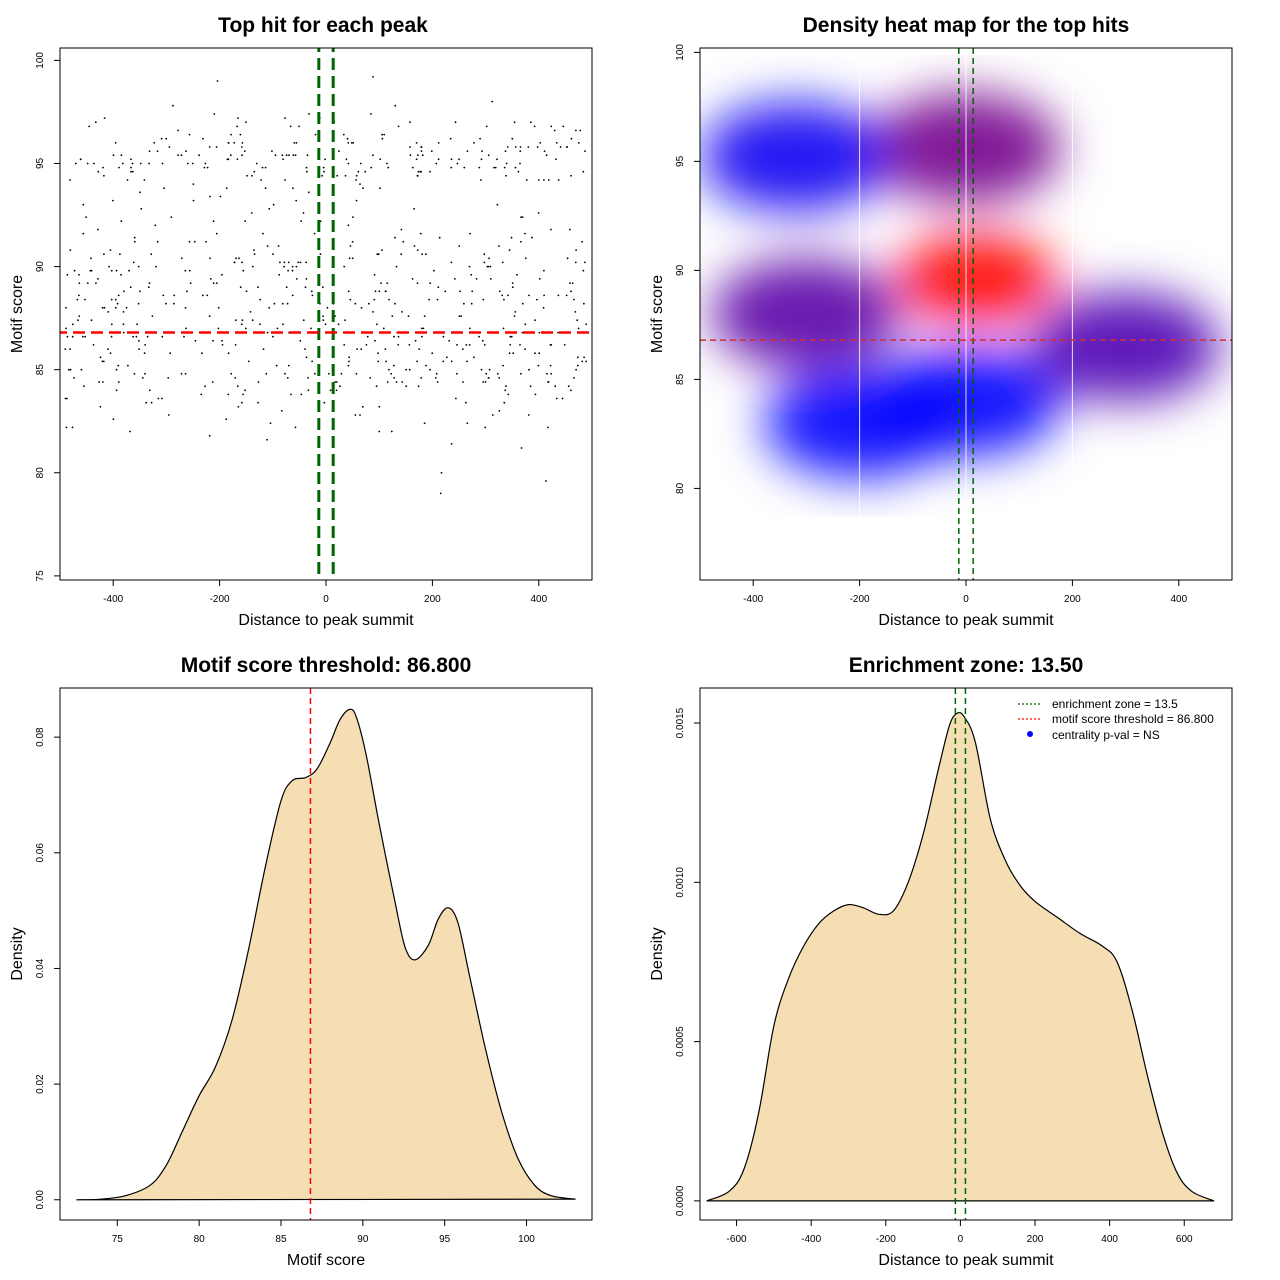  Describe the element at coordinates (688, 961) in the screenshot. I see `distance-density-y-axis: 0.0000 0.0005 0.0010 0.0015` at that location.